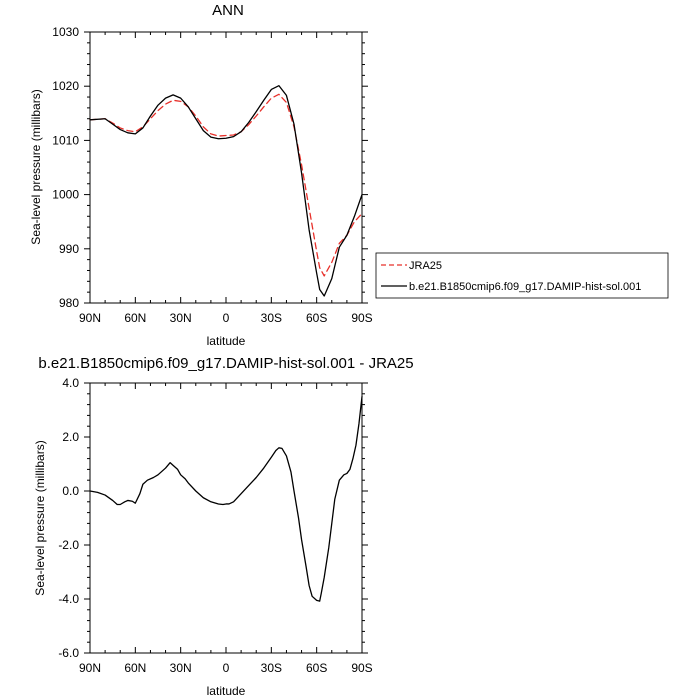 The height and width of the screenshot is (700, 700). What do you see at coordinates (70, 437) in the screenshot?
I see `y-tick-label: 2.0` at bounding box center [70, 437].